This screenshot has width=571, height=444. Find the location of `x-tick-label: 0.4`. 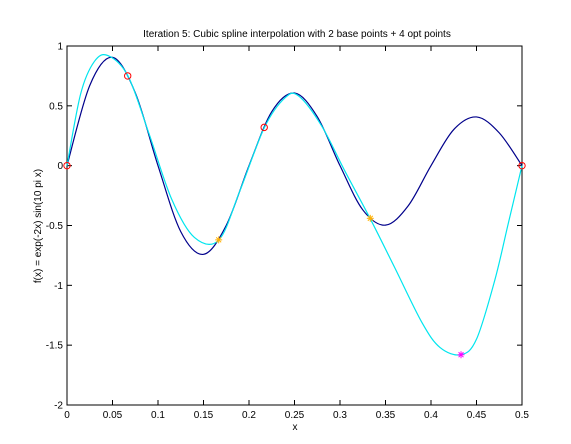

x-tick-label: 0.4 is located at coordinates (431, 415).